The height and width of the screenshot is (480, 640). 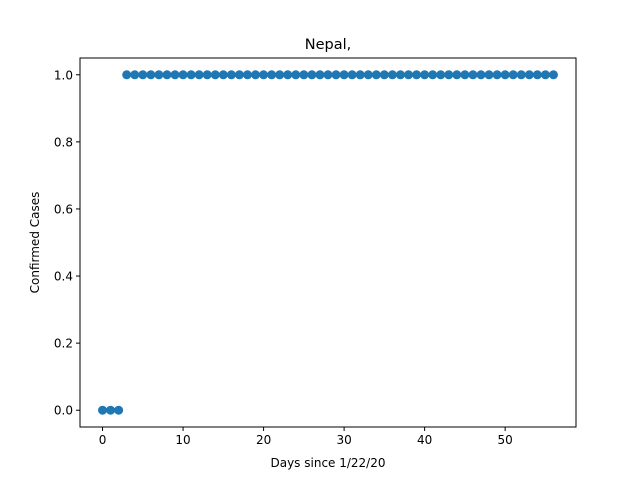 What do you see at coordinates (263, 440) in the screenshot?
I see `x-tick-label: 20` at bounding box center [263, 440].